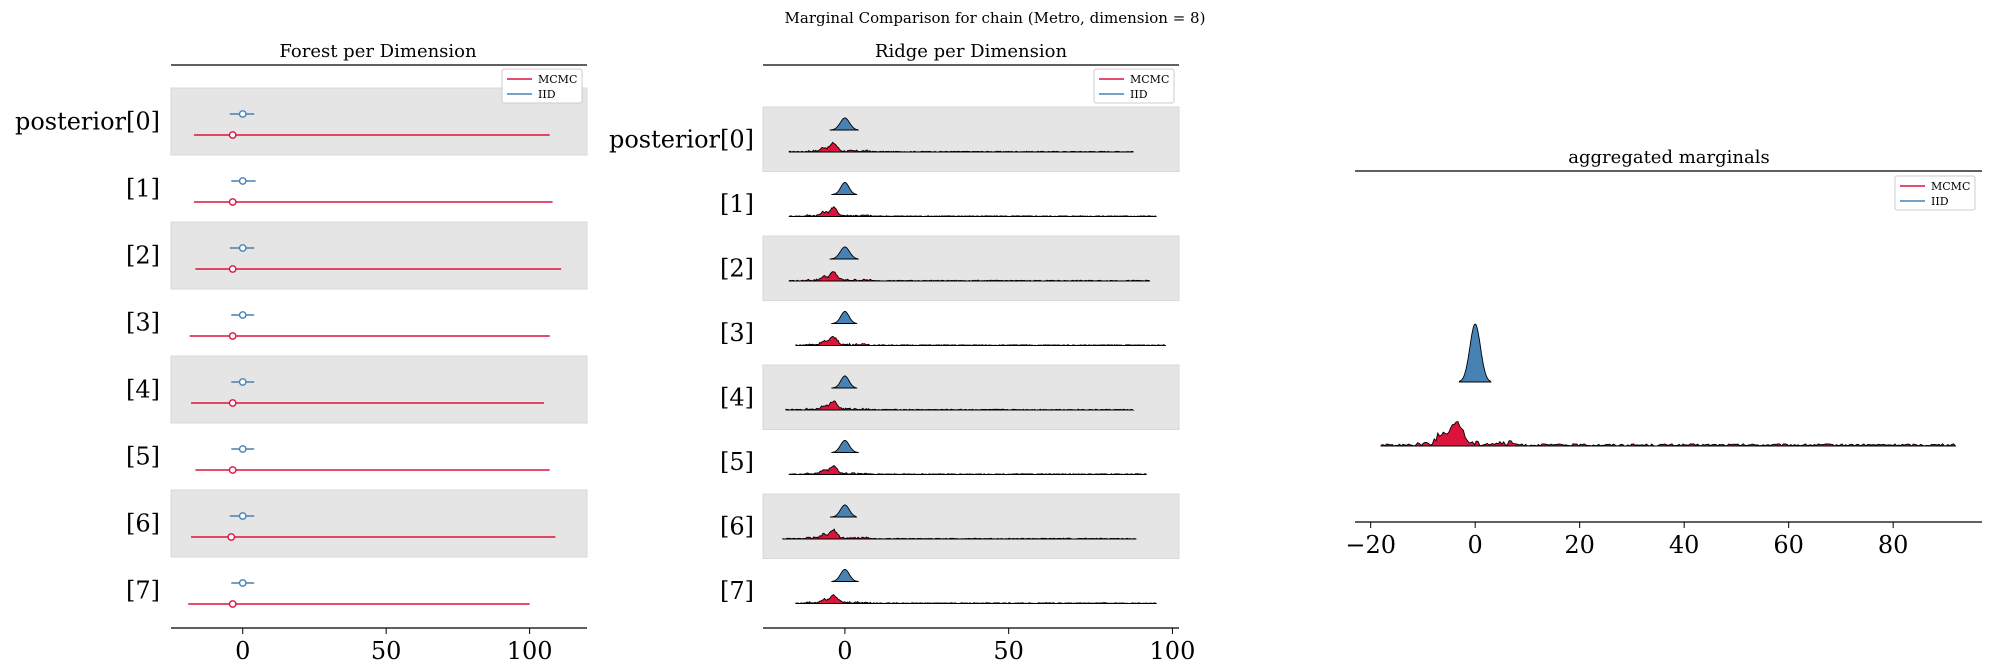 The width and height of the screenshot is (1990, 671). Describe the element at coordinates (547, 94) in the screenshot. I see `forest-legend-label-iid: IID` at that location.